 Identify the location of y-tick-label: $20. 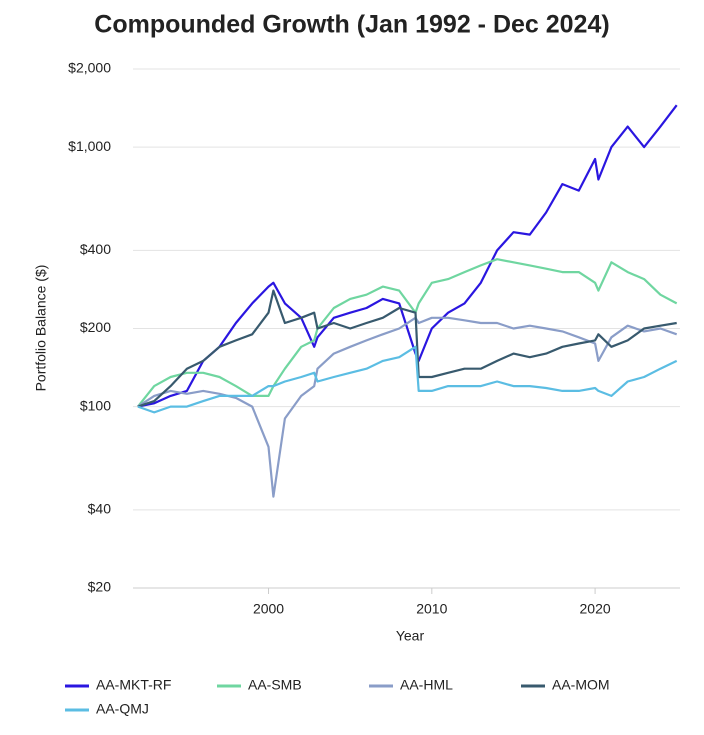
(100, 587).